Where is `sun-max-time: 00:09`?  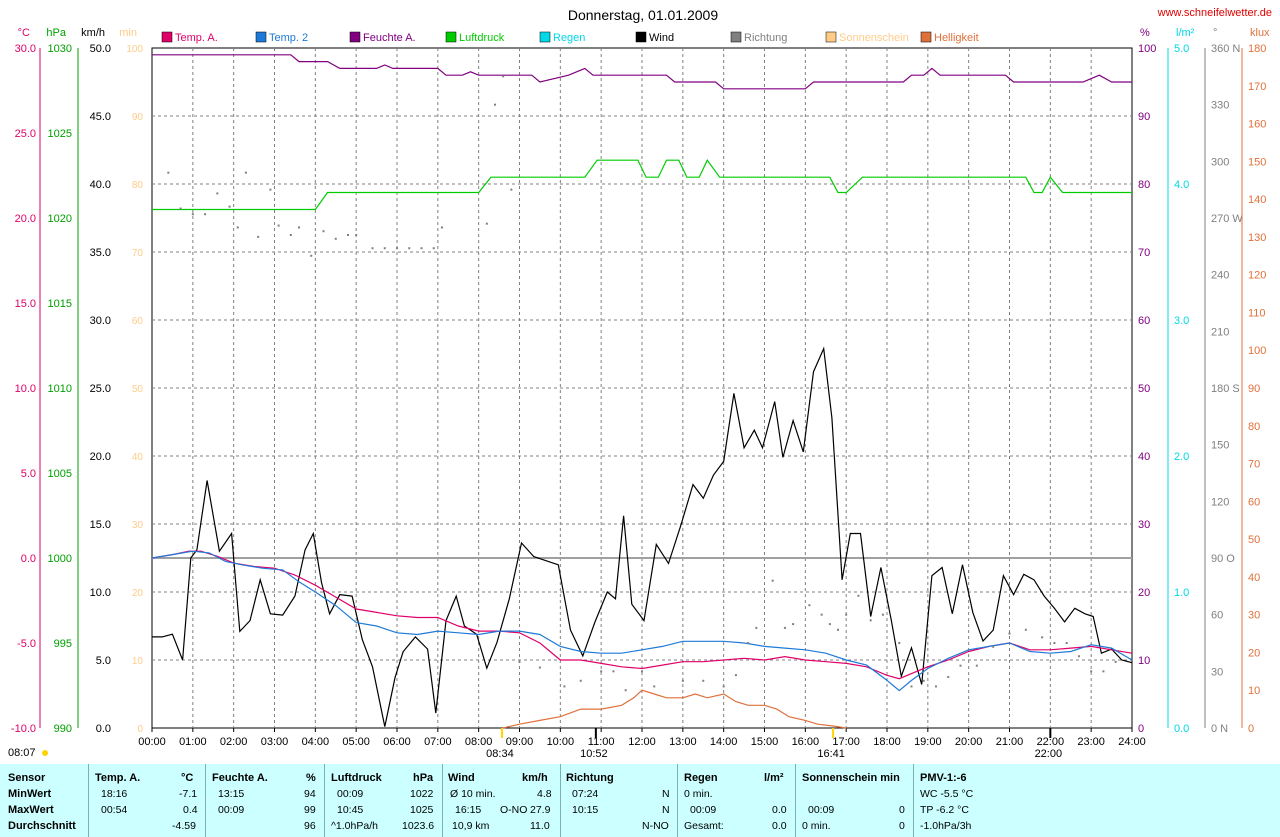 sun-max-time: 00:09 is located at coordinates (821, 810).